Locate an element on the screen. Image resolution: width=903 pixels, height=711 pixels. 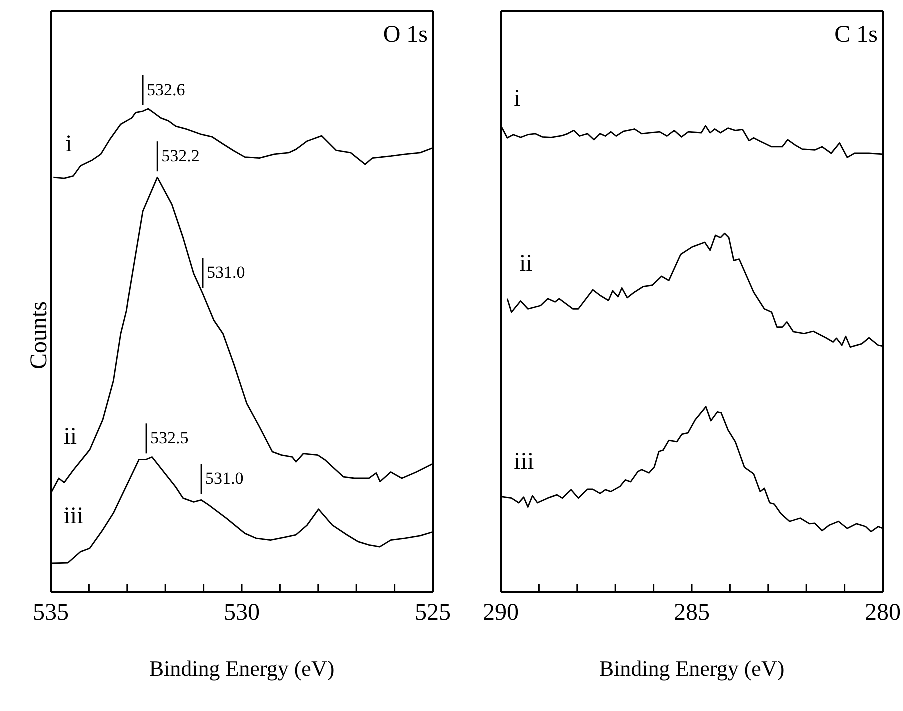
y-axis-title: Counts is located at coordinates (39, 336).